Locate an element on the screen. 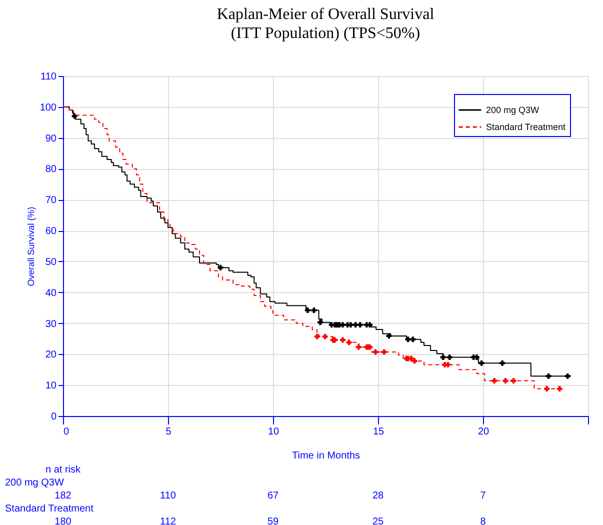 This screenshot has width=603, height=525. chart-title: Kaplan-Meier of Overall Survival is located at coordinates (325, 14).